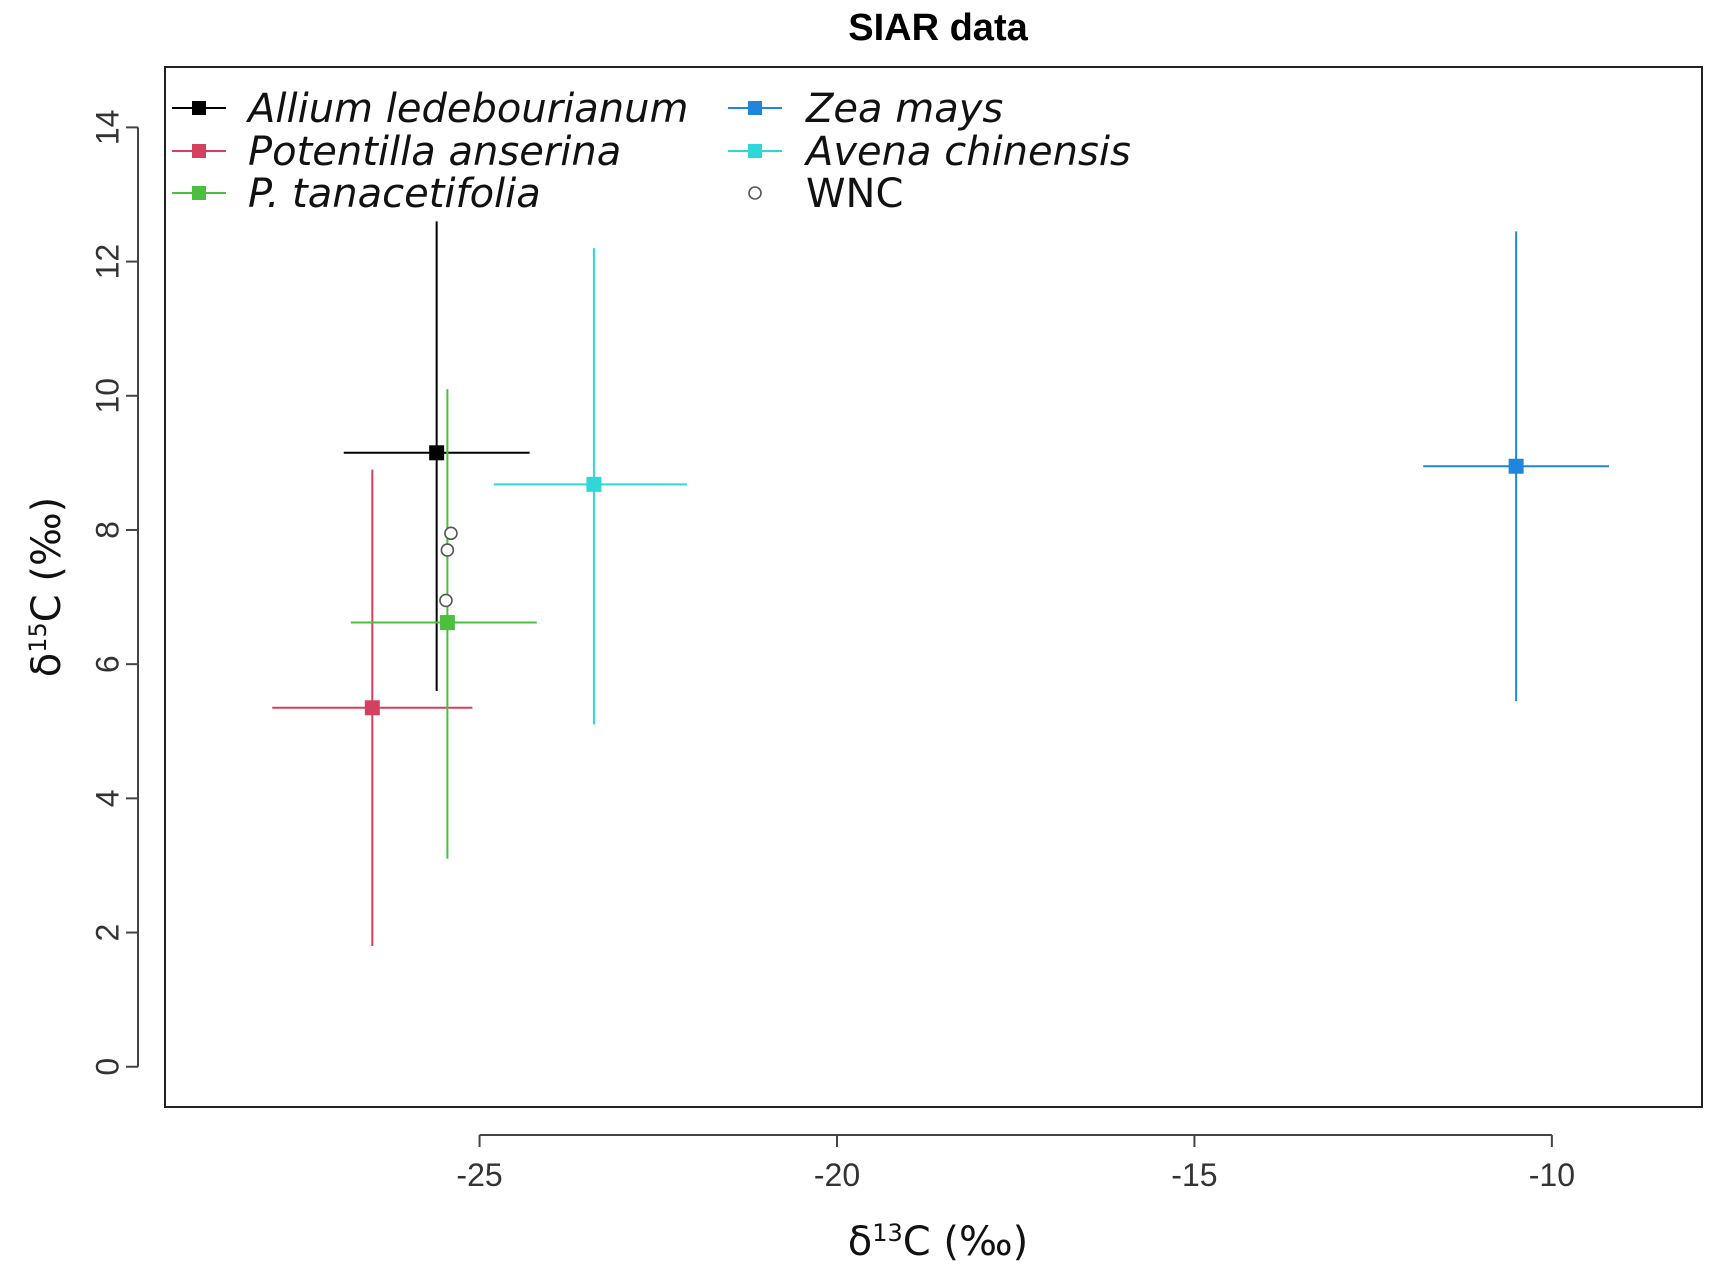 This screenshot has height=1270, width=1721. What do you see at coordinates (107, 530) in the screenshot?
I see `y-tick-label: 8` at bounding box center [107, 530].